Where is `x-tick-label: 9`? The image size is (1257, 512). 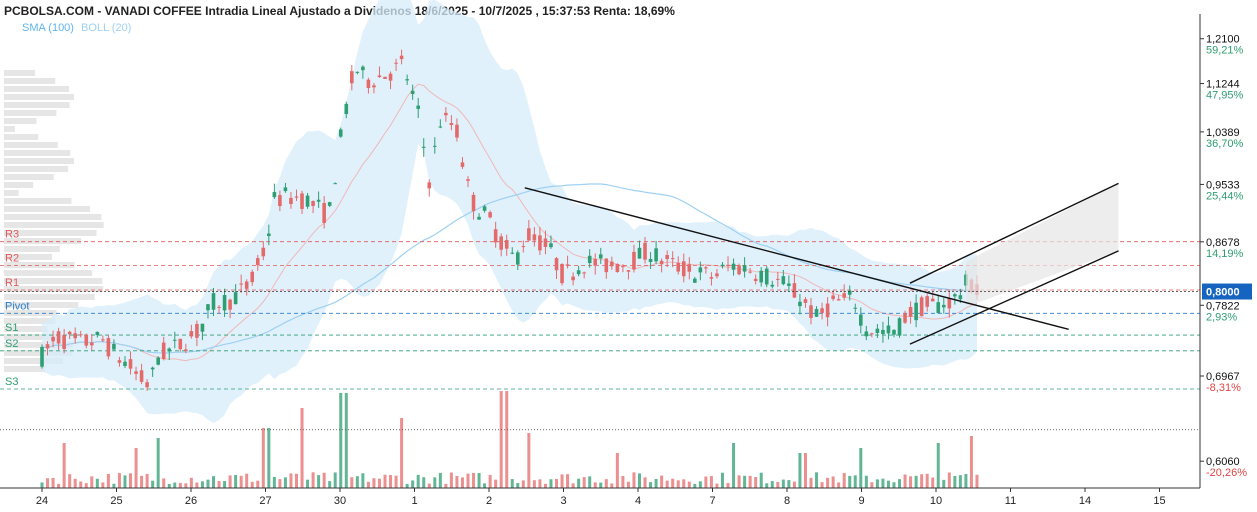
x-tick-label: 9 is located at coordinates (861, 501).